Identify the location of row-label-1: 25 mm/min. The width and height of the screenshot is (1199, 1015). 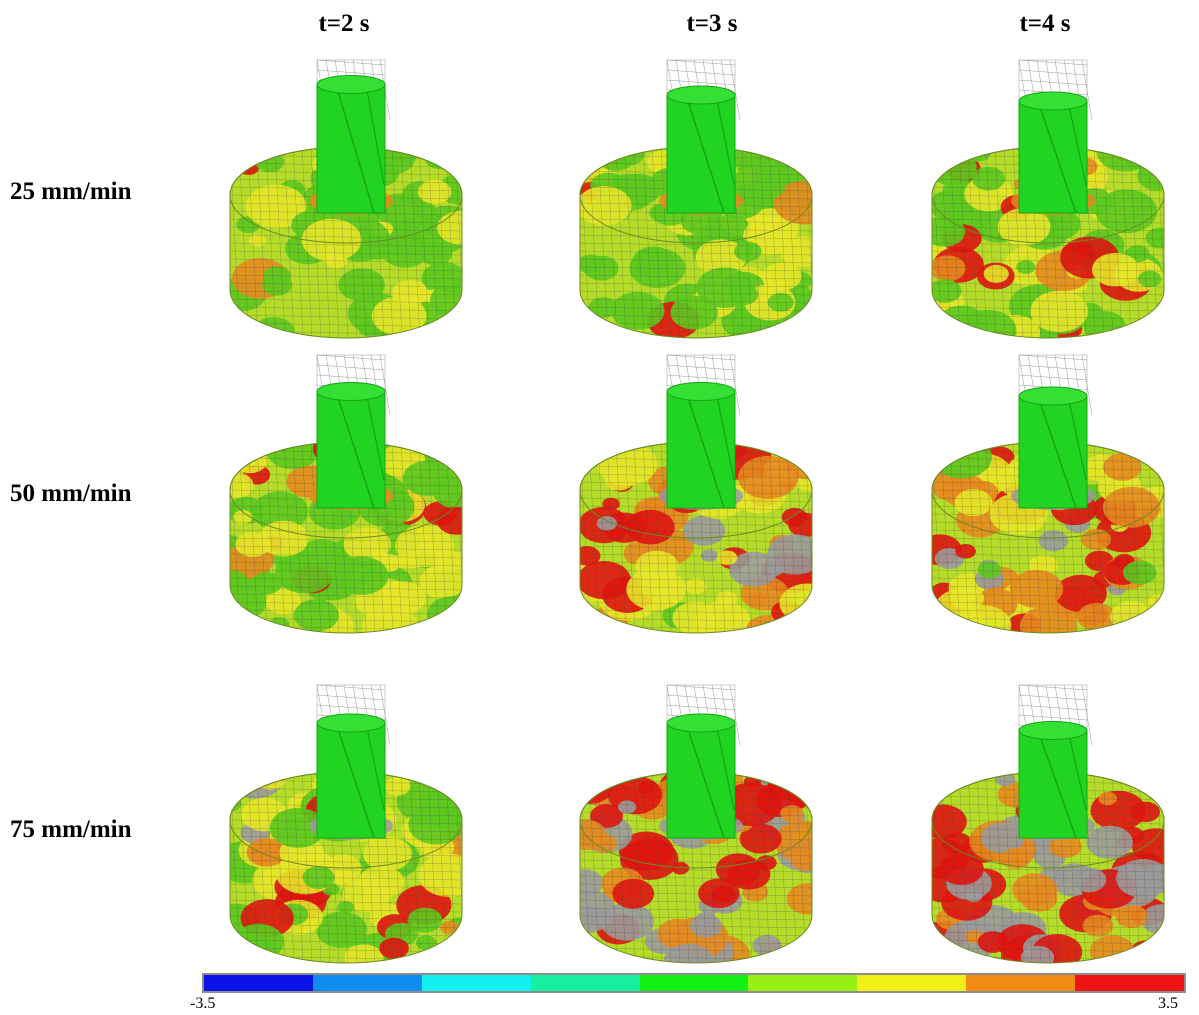
(71, 191).